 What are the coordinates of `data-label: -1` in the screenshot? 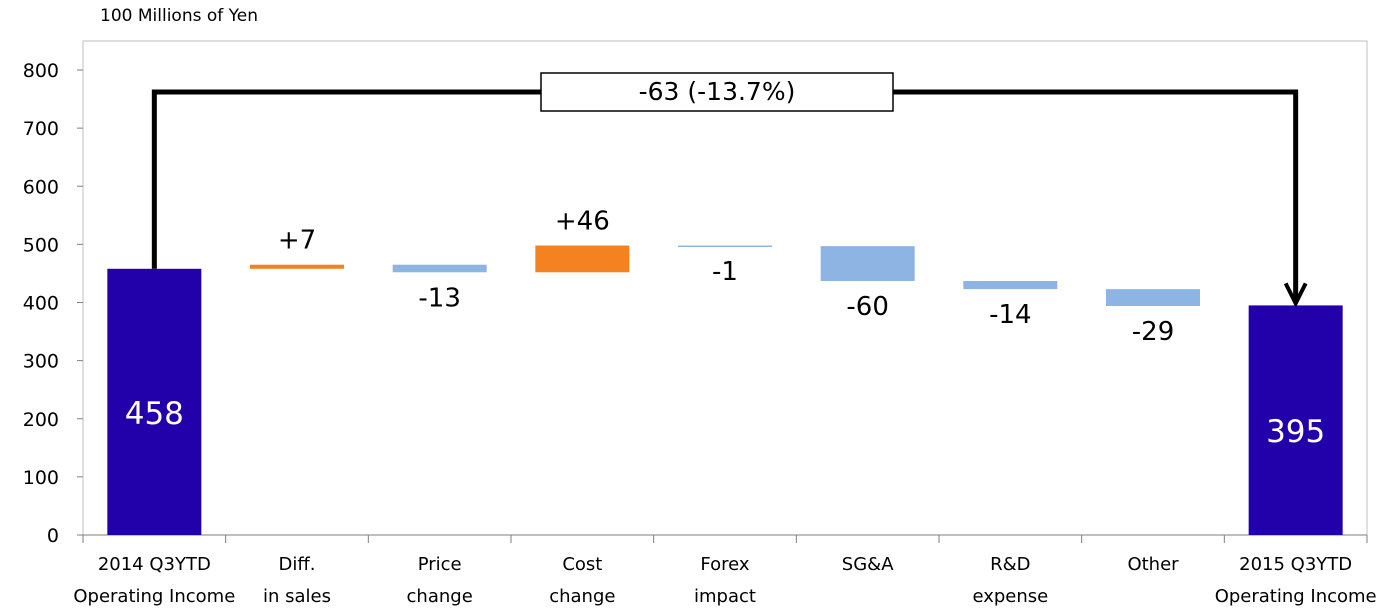 It's located at (725, 272).